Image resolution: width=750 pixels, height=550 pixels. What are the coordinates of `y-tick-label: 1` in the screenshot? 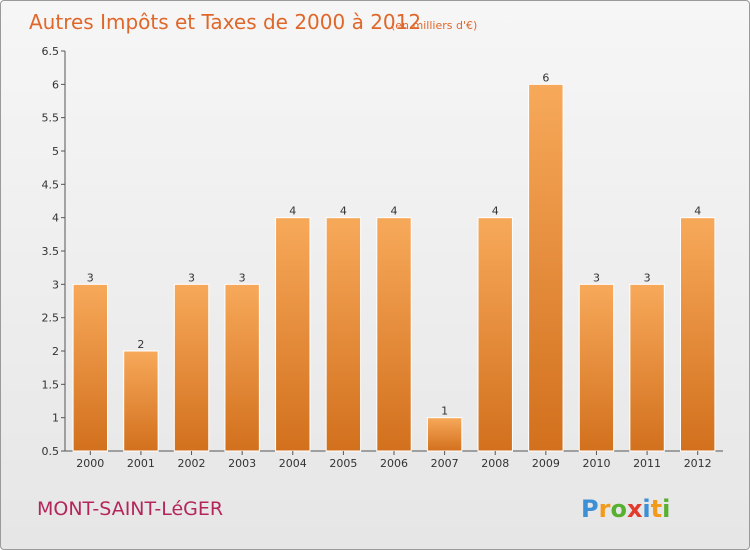 It's located at (55, 418).